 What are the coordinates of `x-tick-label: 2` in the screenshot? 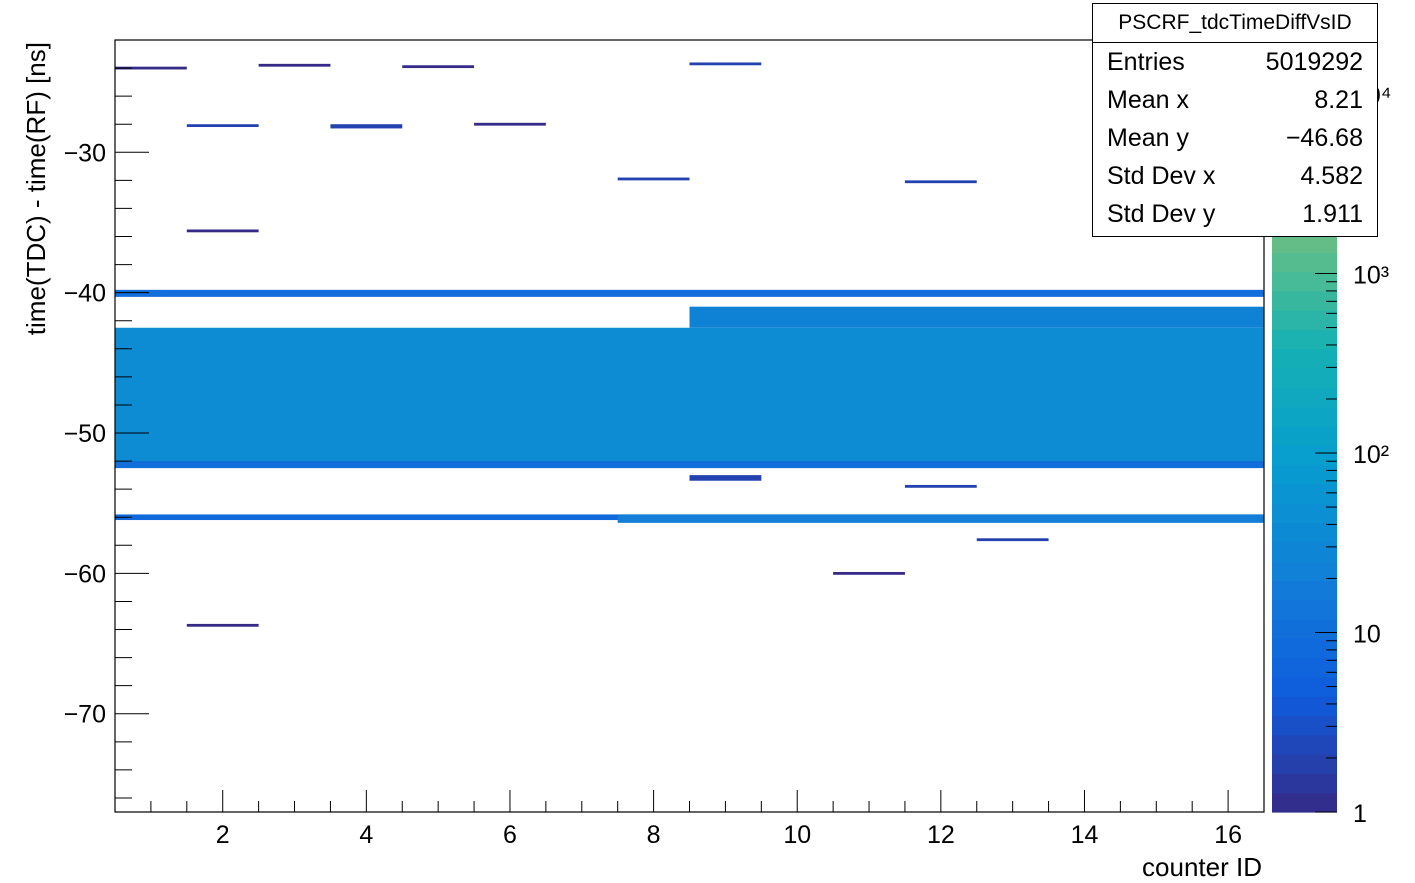 It's located at (223, 835).